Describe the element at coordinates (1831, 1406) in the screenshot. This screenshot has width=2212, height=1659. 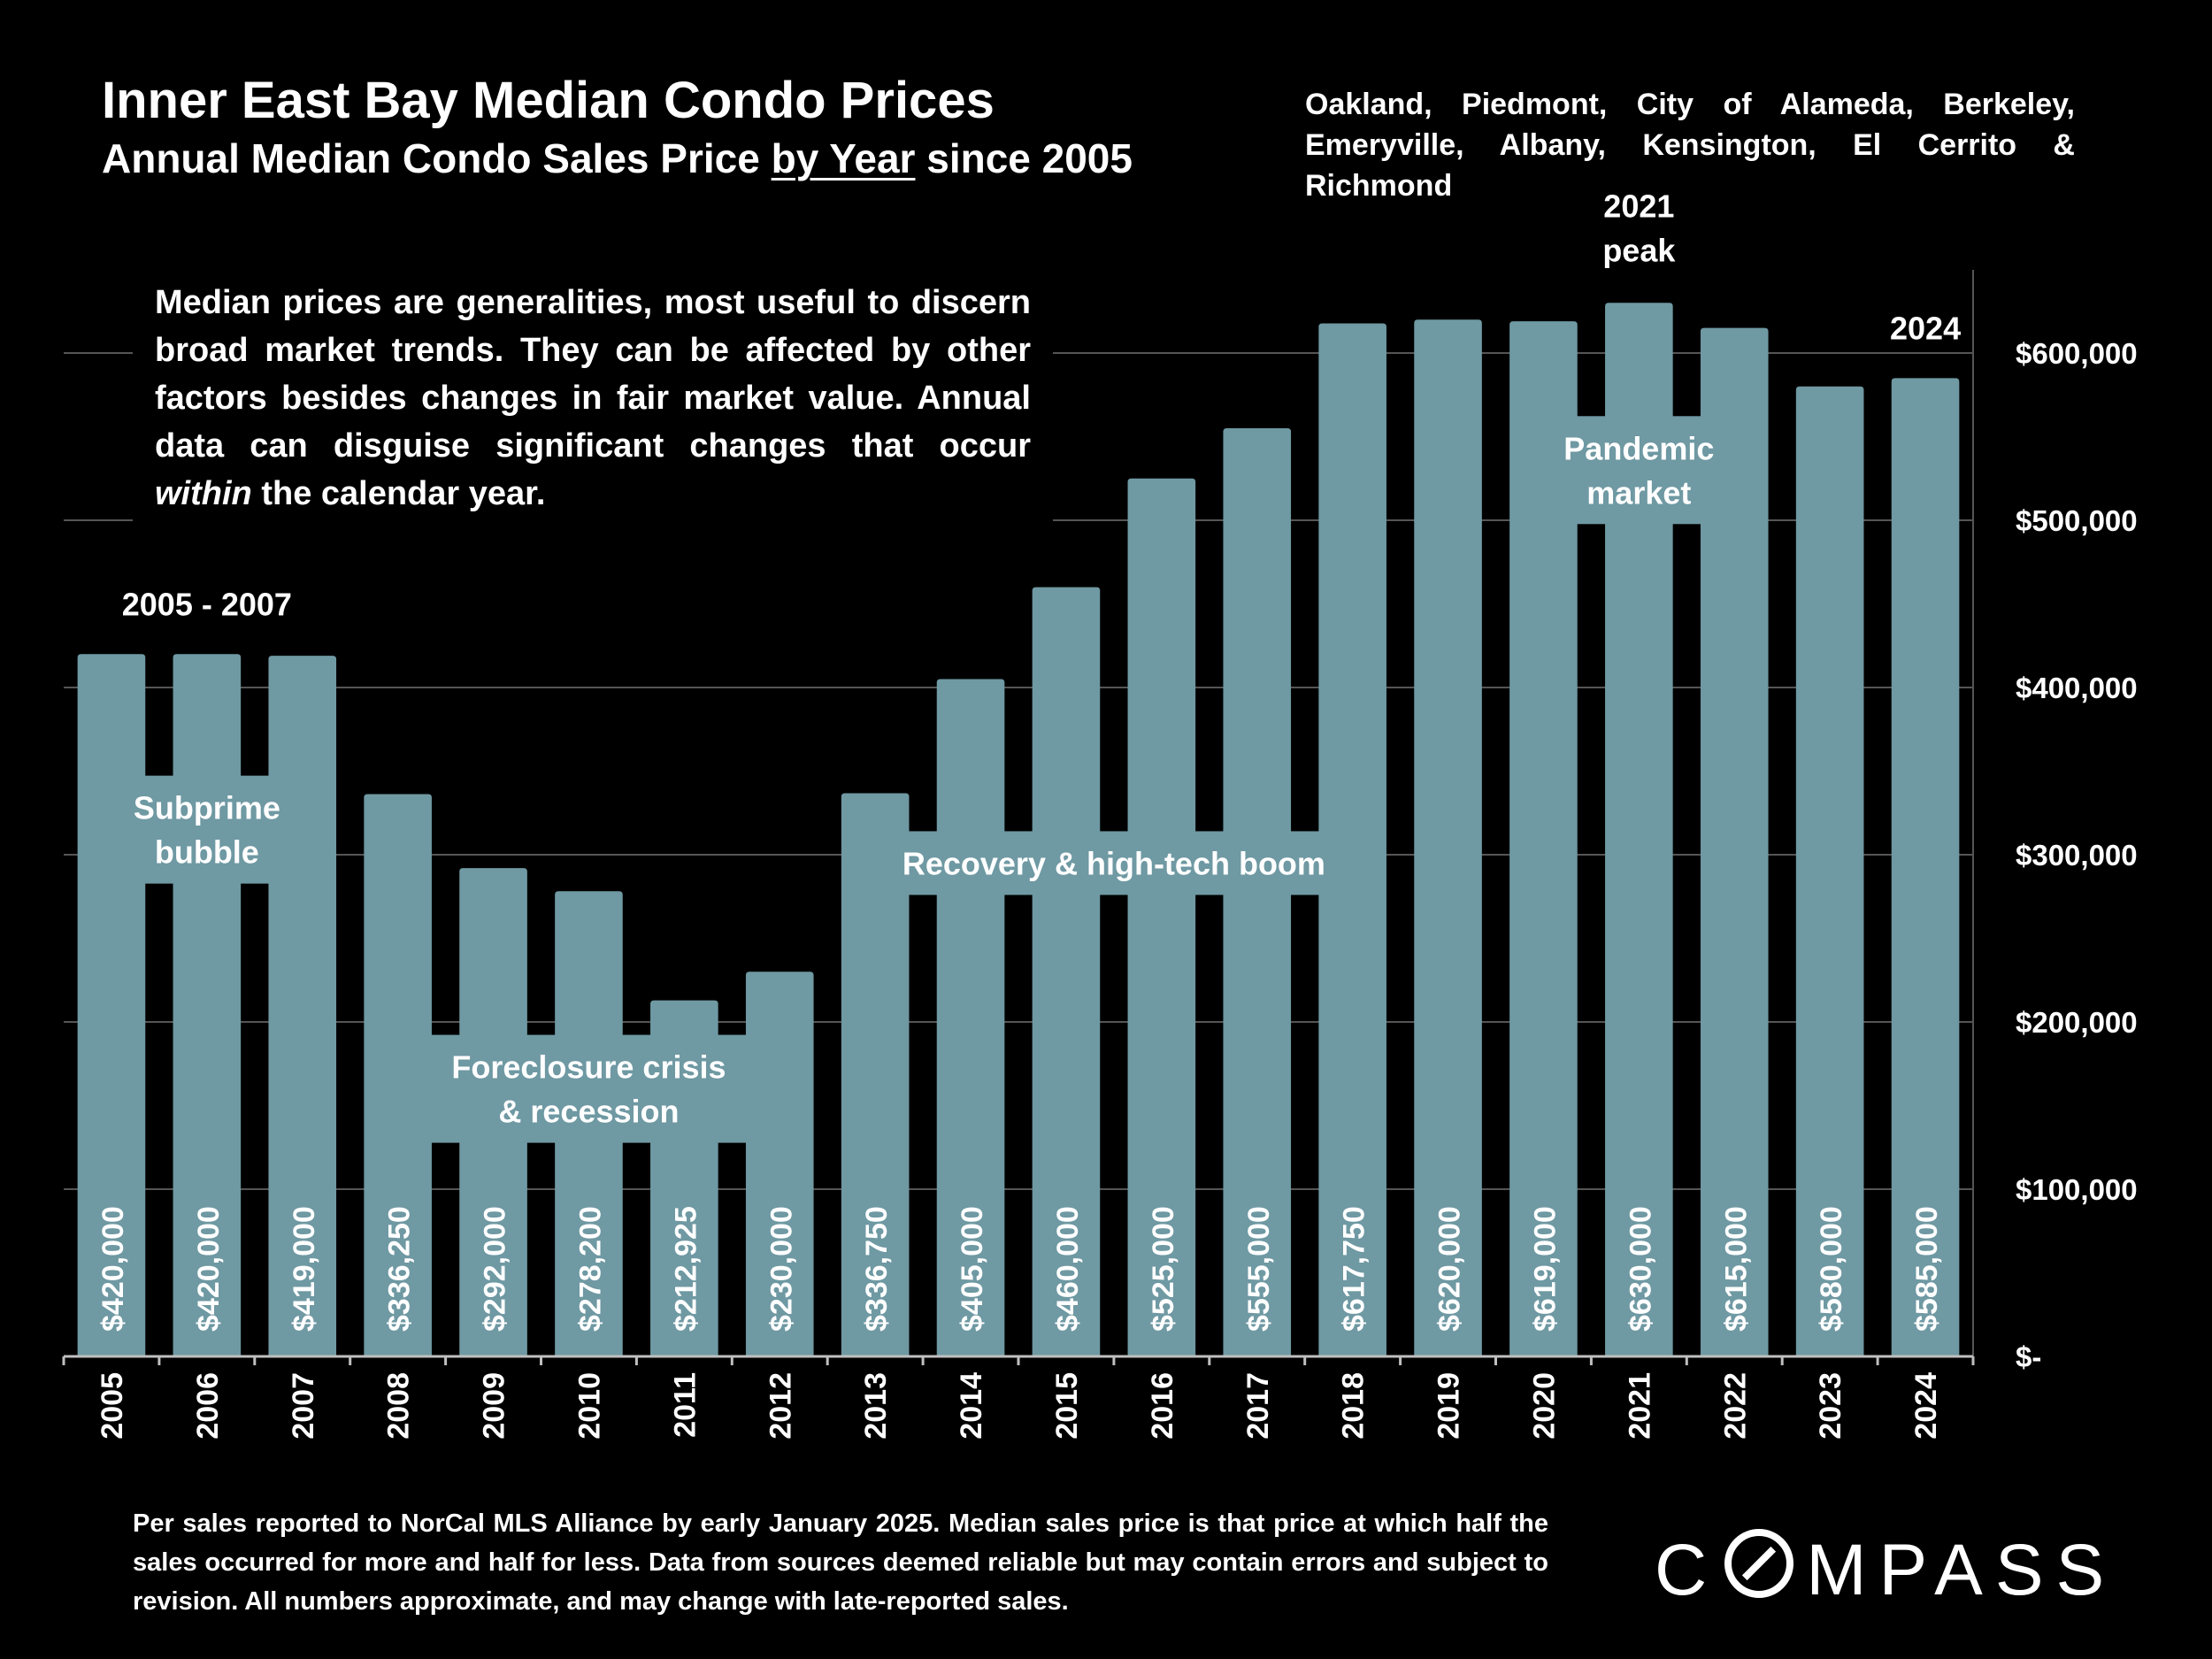
I see `x-tick-label: 2023` at that location.